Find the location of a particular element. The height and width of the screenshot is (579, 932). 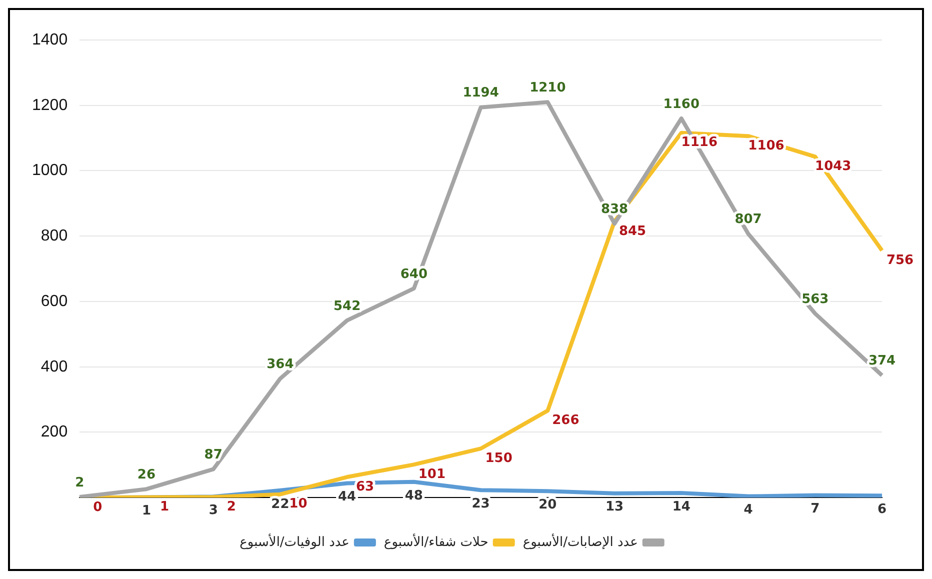

data-label: 838 is located at coordinates (614, 210).